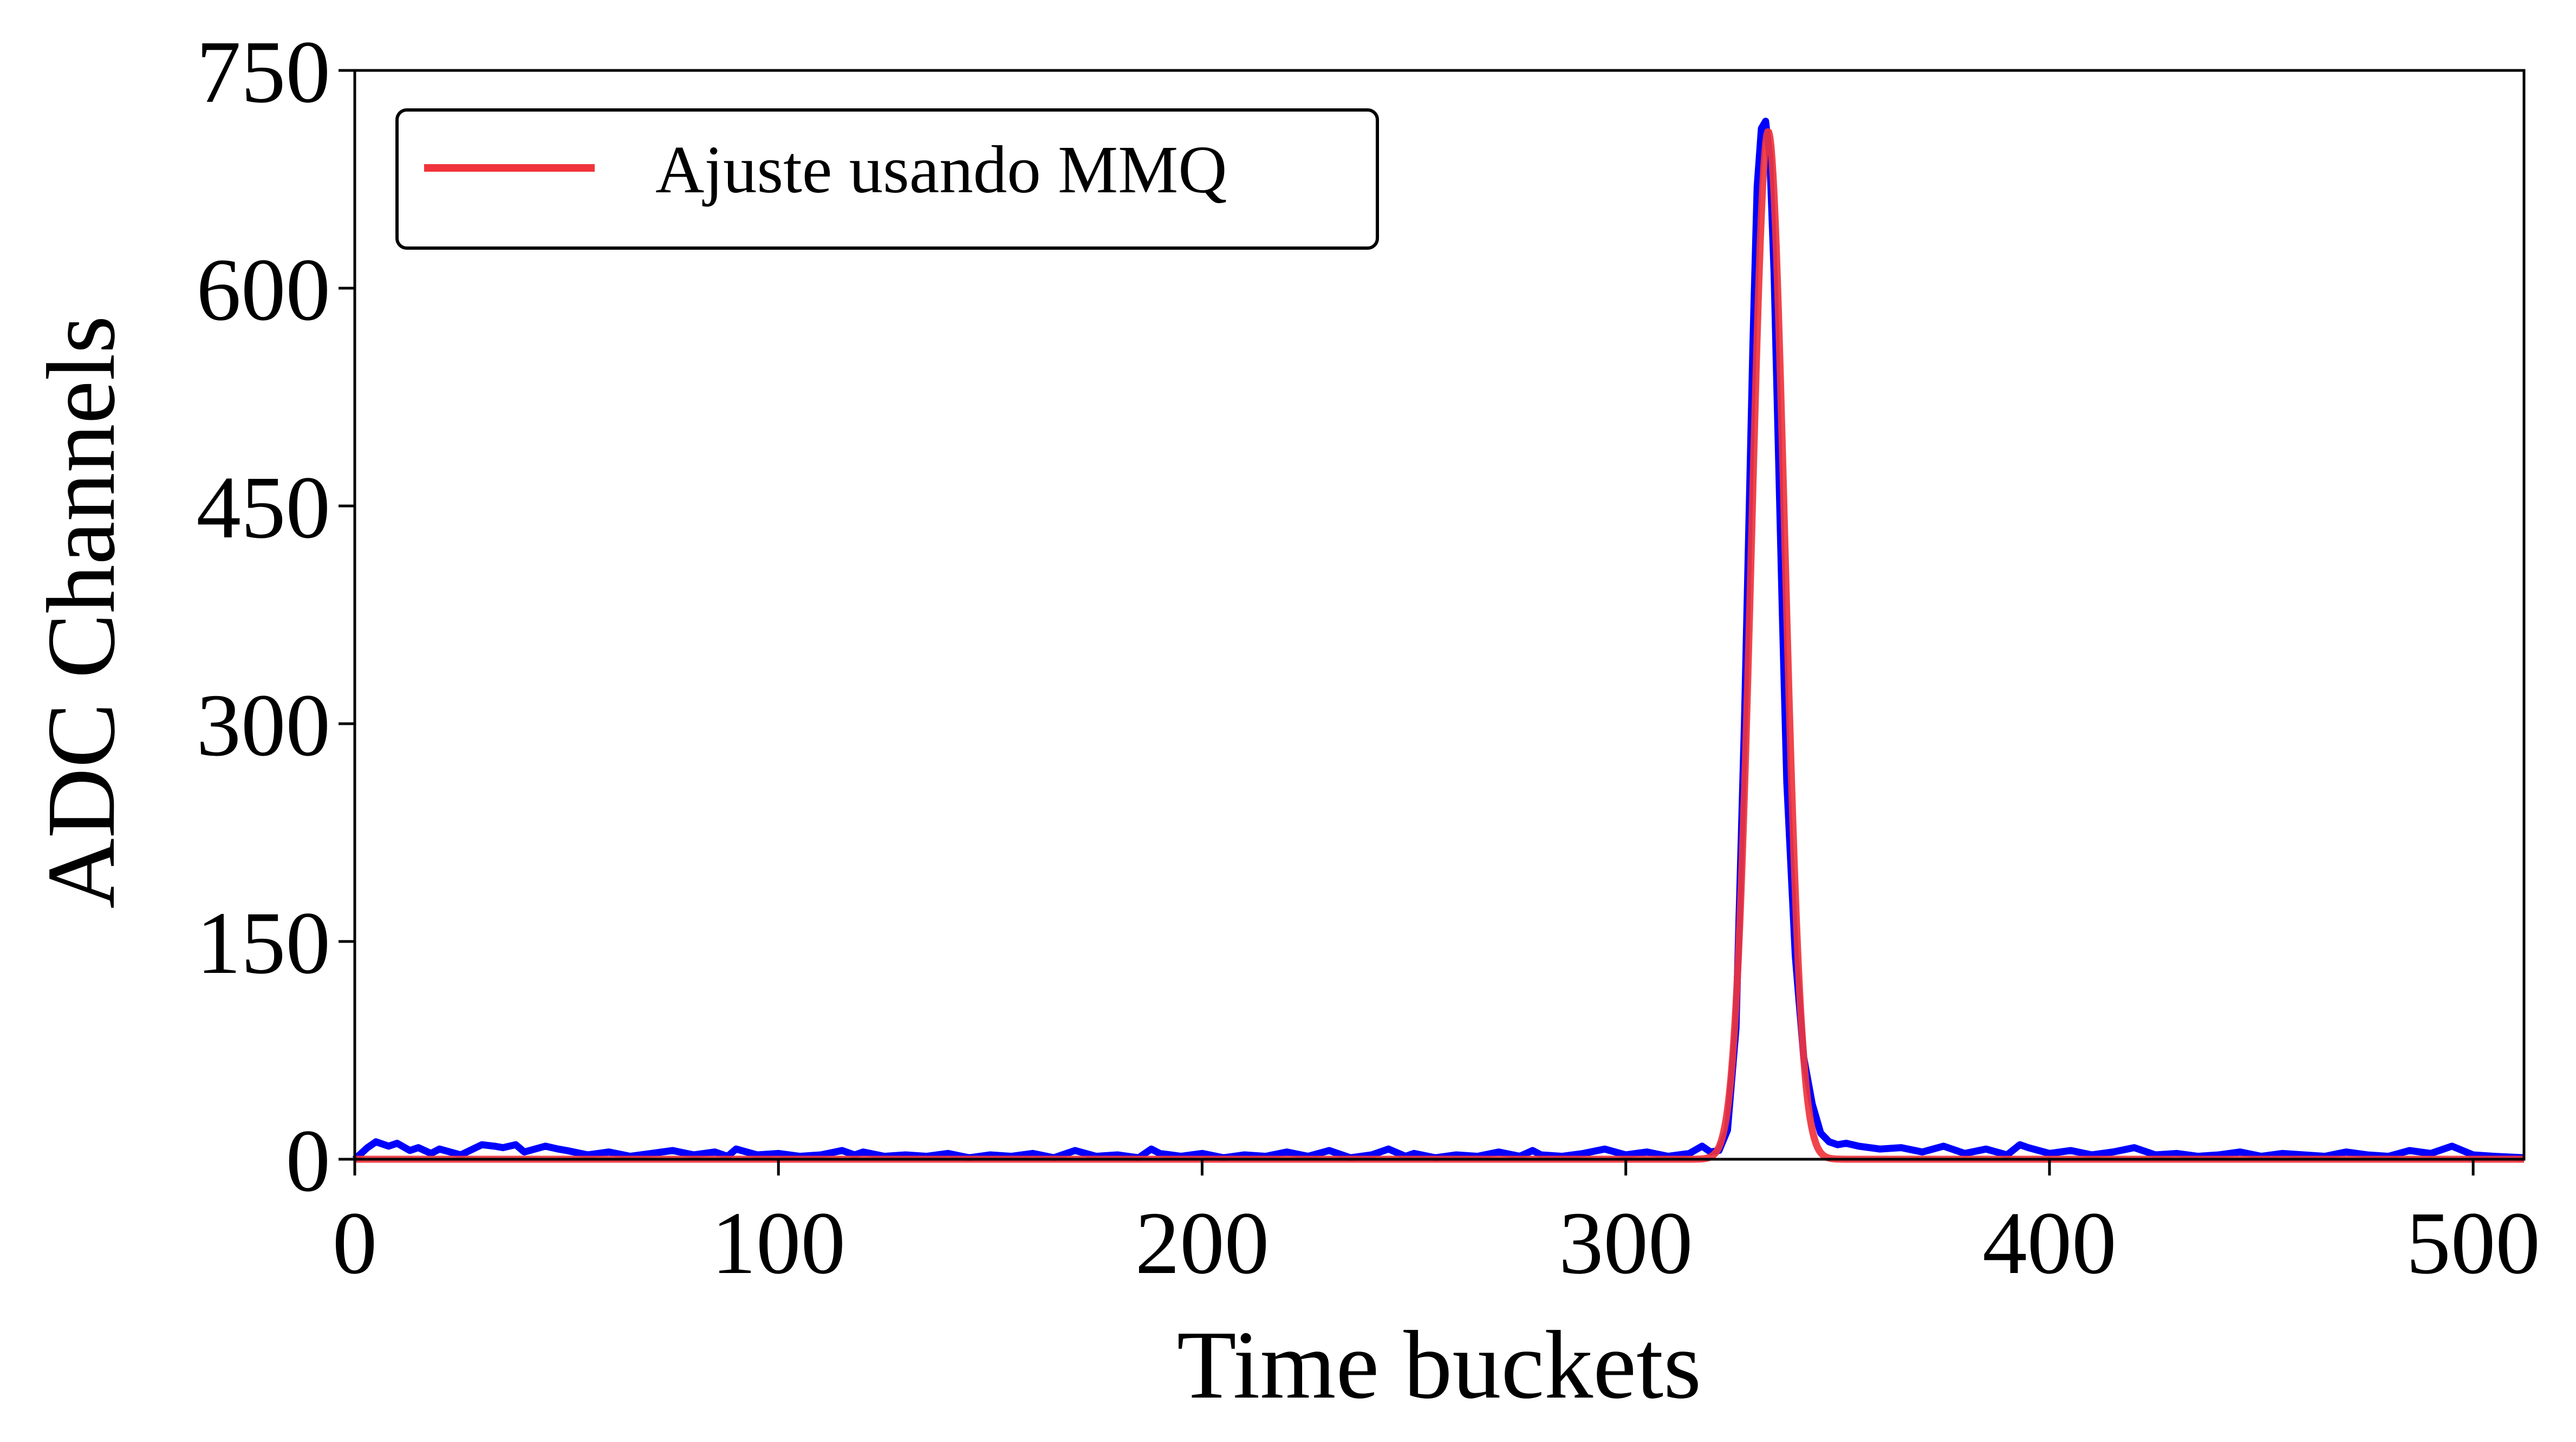 Image resolution: width=2576 pixels, height=1442 pixels. Describe the element at coordinates (1436, 1226) in the screenshot. I see `x-axis-ticks: 0 100 200 300 400 500` at that location.